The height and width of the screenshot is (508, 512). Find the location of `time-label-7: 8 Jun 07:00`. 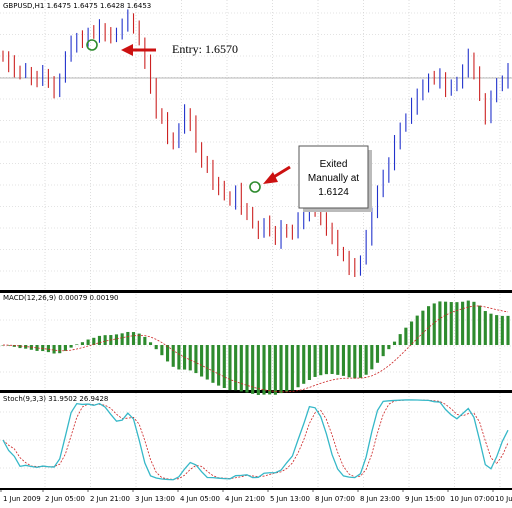

time-label-7: 8 Jun 07:00 is located at coordinates (335, 499).